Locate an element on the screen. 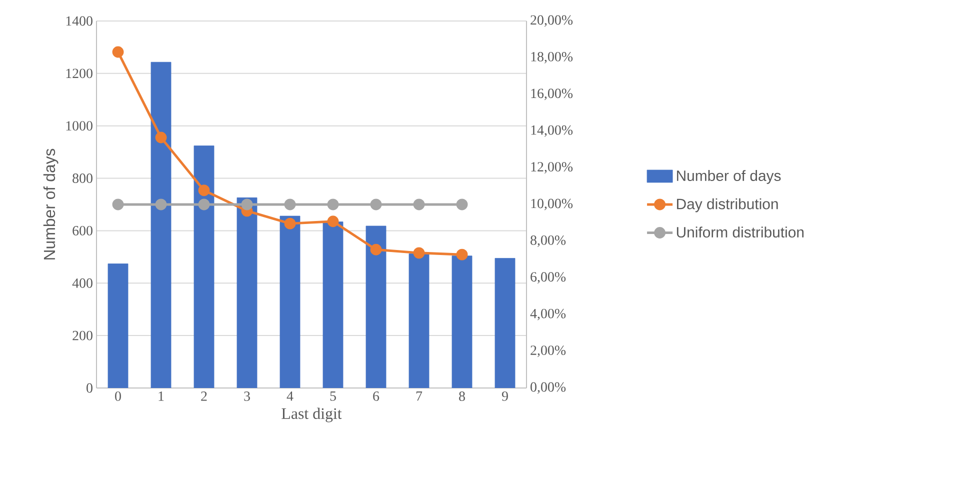  x-tick-label: 2 is located at coordinates (204, 396).